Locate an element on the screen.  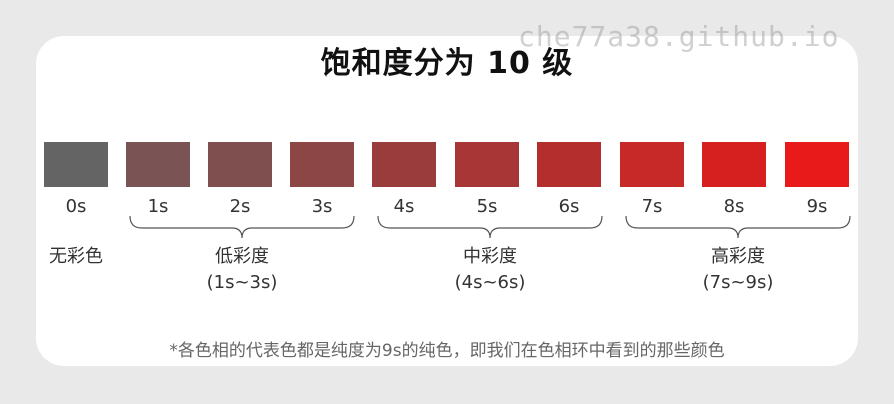
swatch-1s is located at coordinates (158, 164).